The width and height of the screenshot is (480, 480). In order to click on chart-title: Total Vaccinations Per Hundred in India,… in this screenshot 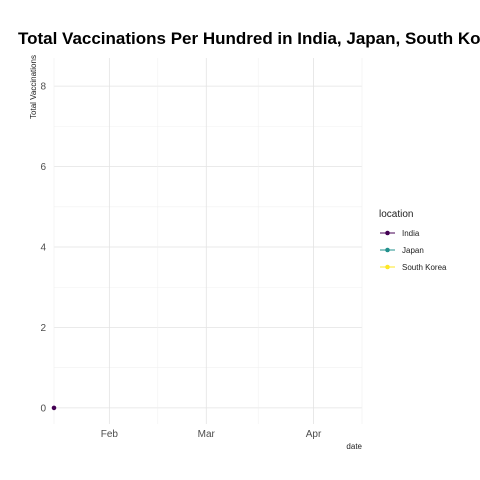, I will do `click(249, 38)`.